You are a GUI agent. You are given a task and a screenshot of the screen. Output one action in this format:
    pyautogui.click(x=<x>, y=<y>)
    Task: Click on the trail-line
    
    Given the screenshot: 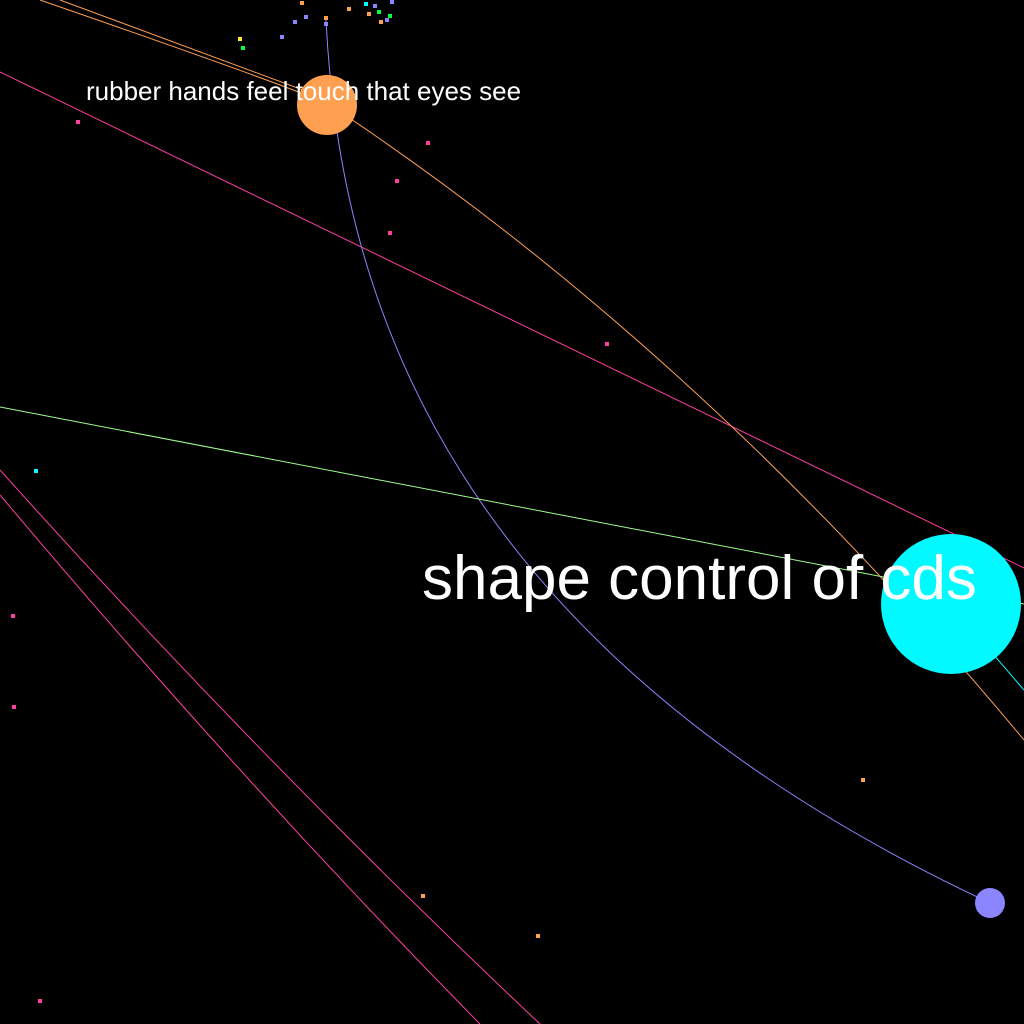 What is the action you would take?
    pyautogui.click(x=195, y=50)
    